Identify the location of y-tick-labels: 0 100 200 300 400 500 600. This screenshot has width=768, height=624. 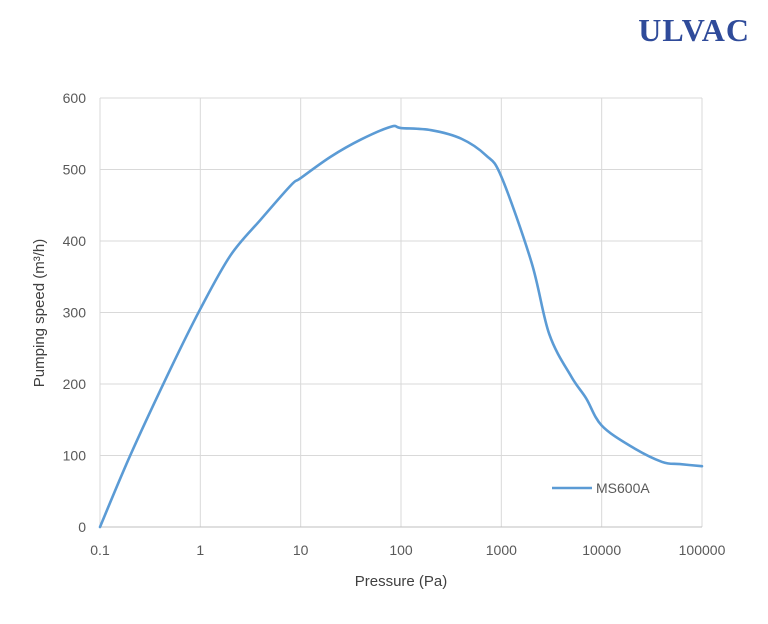
(75, 312).